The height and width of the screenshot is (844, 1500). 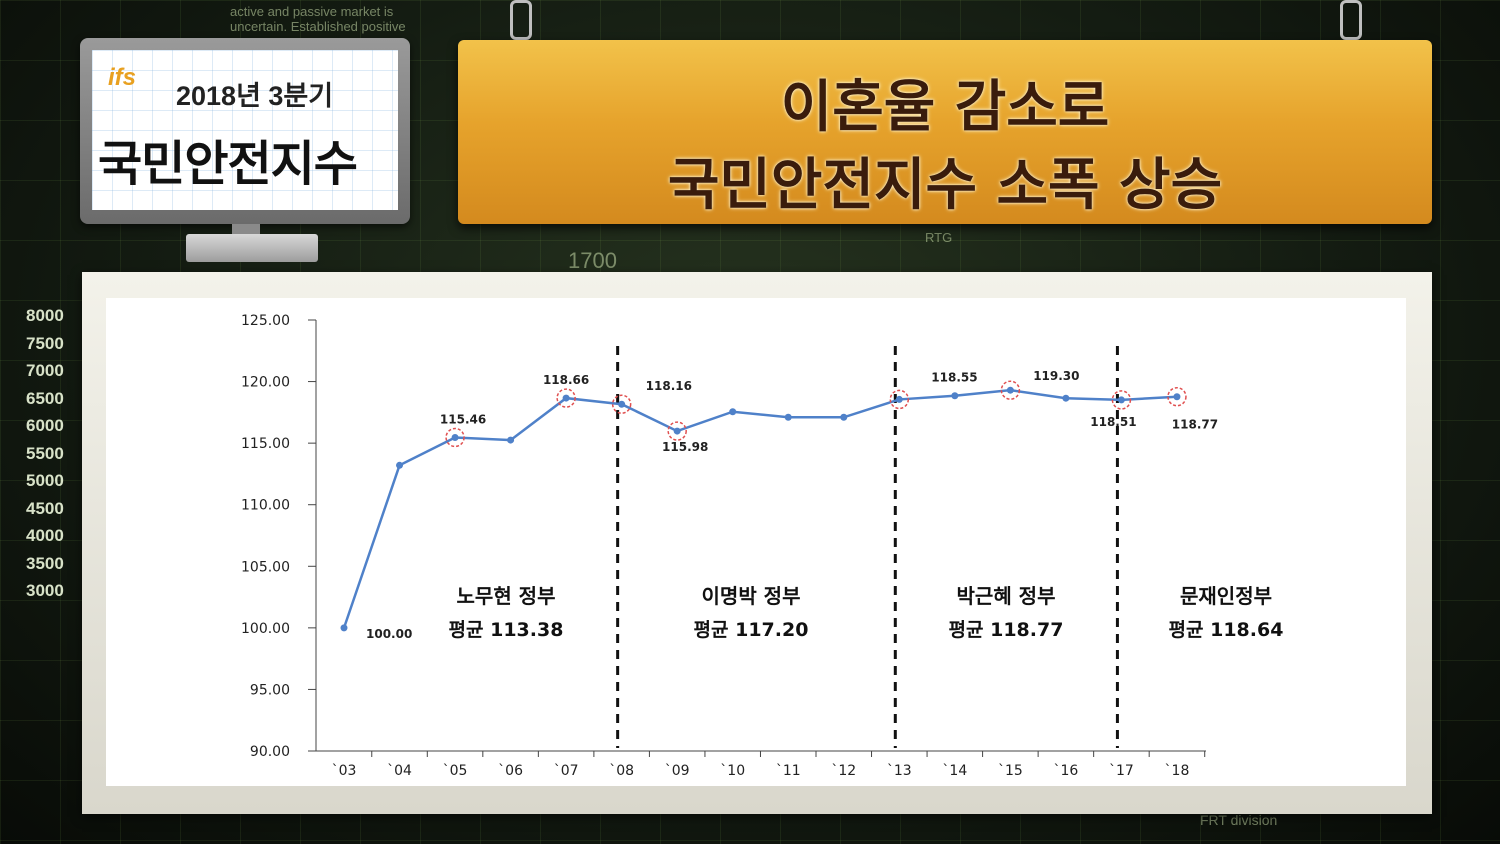 I want to click on x-tick-label: `05, so click(x=455, y=771).